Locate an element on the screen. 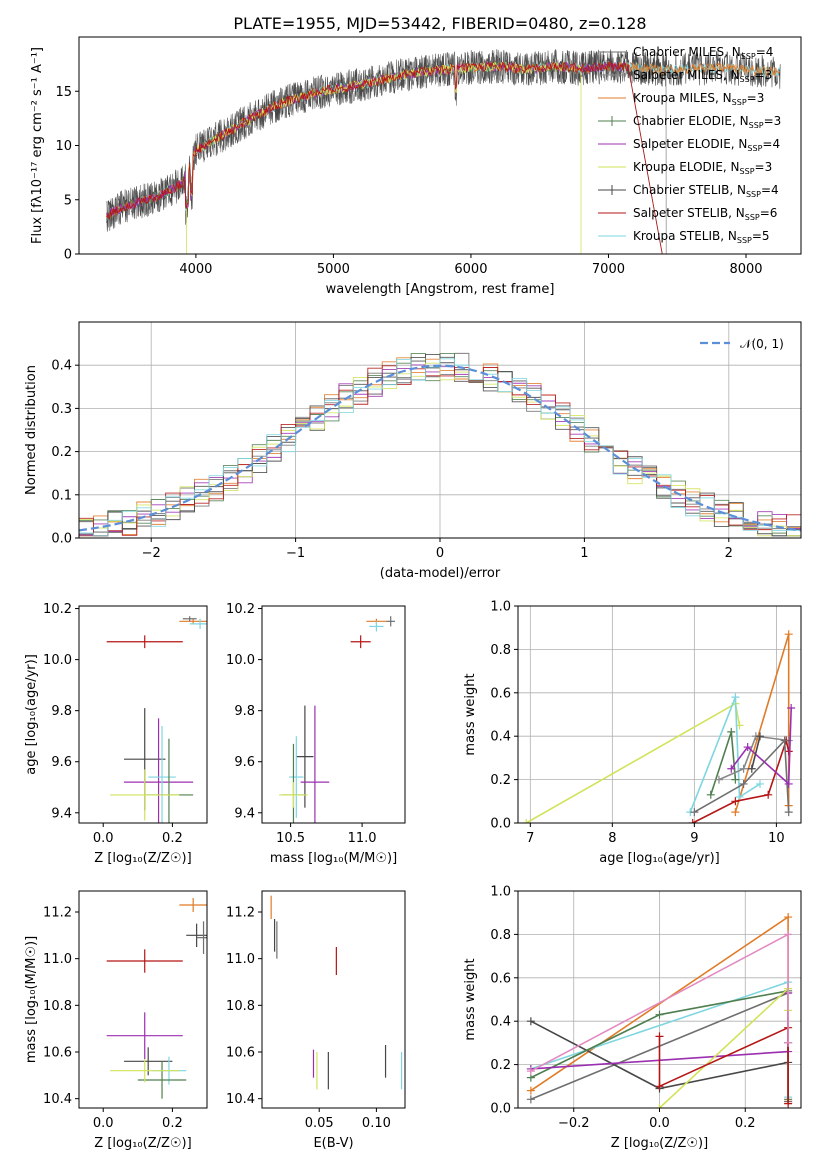 The image size is (819, 1170). y-tick-label: 0.8 is located at coordinates (500, 935).